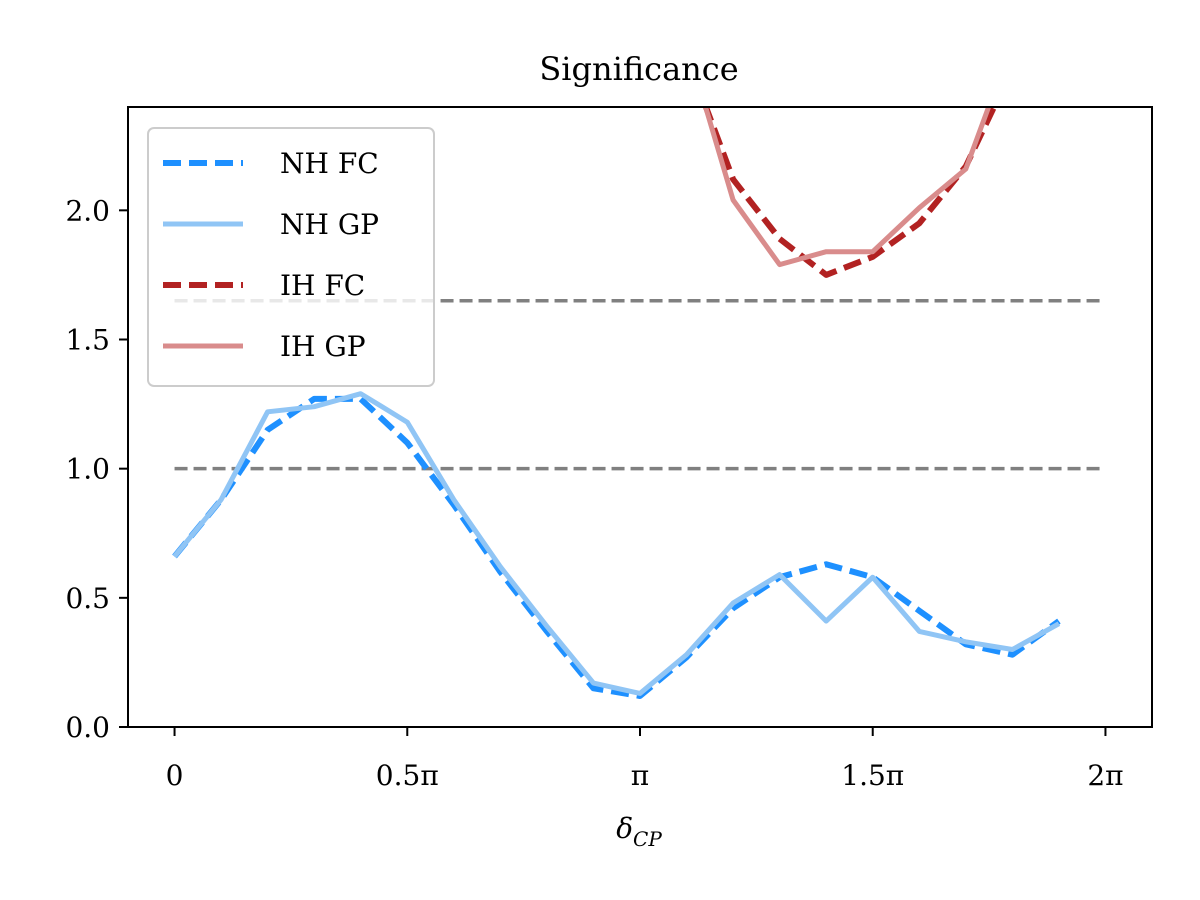 Image resolution: width=1200 pixels, height=900 pixels. What do you see at coordinates (87, 210) in the screenshot?
I see `y-tick-label: 2.0` at bounding box center [87, 210].